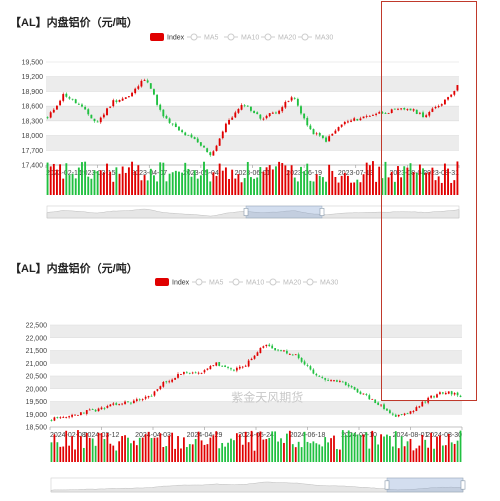  I want to click on y-tick-label: 20,500, so click(37, 377).